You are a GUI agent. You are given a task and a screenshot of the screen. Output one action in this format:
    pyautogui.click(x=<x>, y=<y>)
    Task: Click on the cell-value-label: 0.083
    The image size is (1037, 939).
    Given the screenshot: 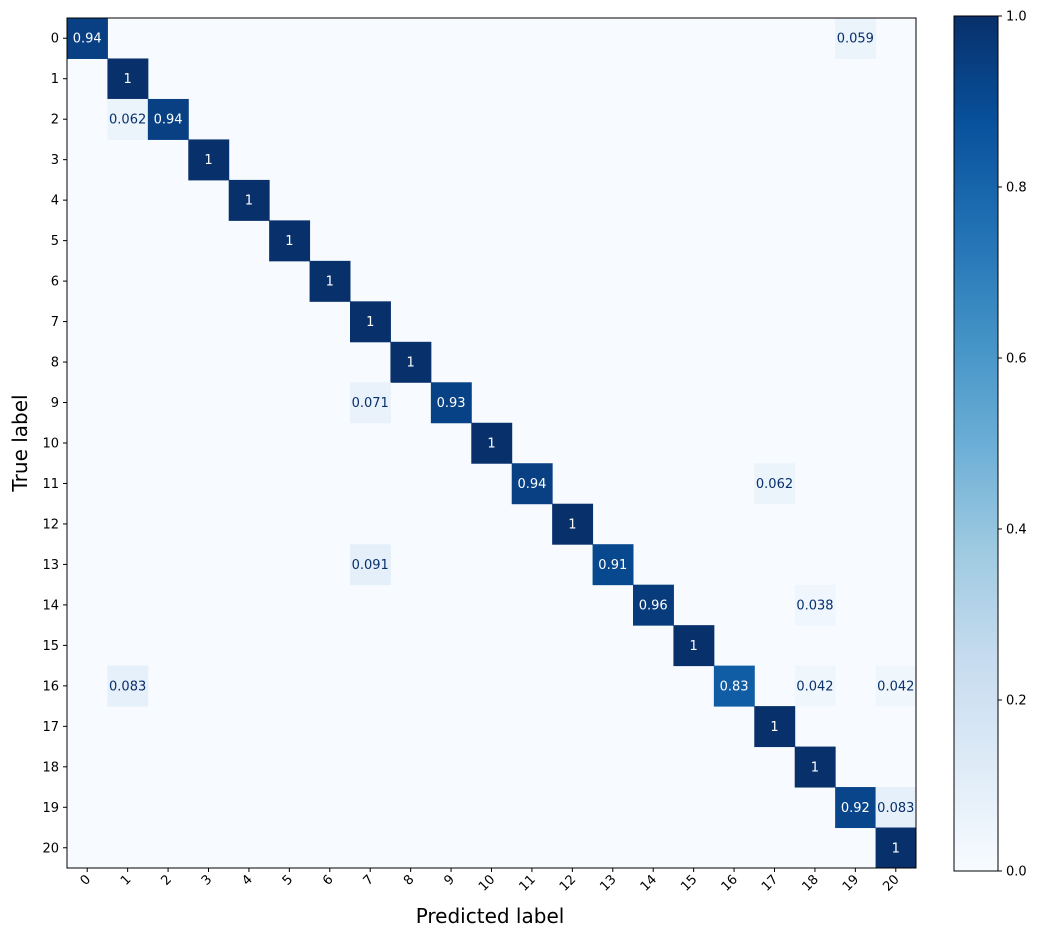 What is the action you would take?
    pyautogui.click(x=127, y=686)
    